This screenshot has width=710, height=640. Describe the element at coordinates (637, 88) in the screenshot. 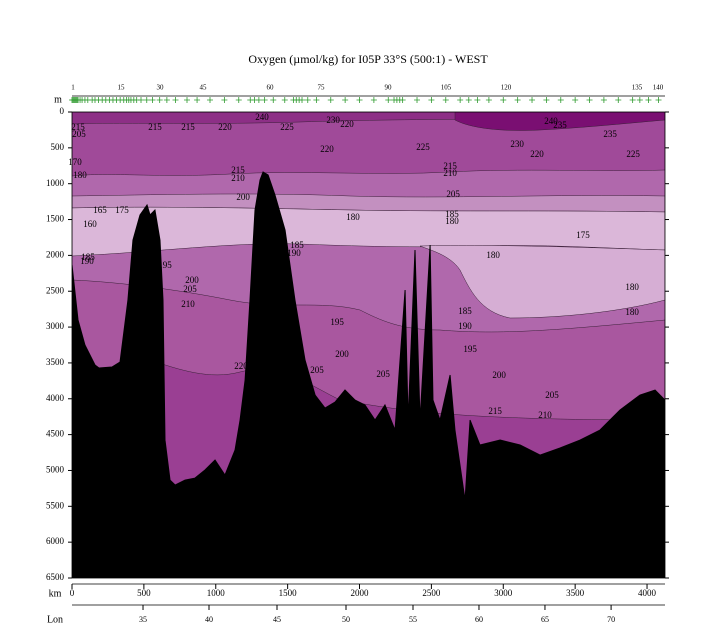

I see `station-label: 135` at that location.